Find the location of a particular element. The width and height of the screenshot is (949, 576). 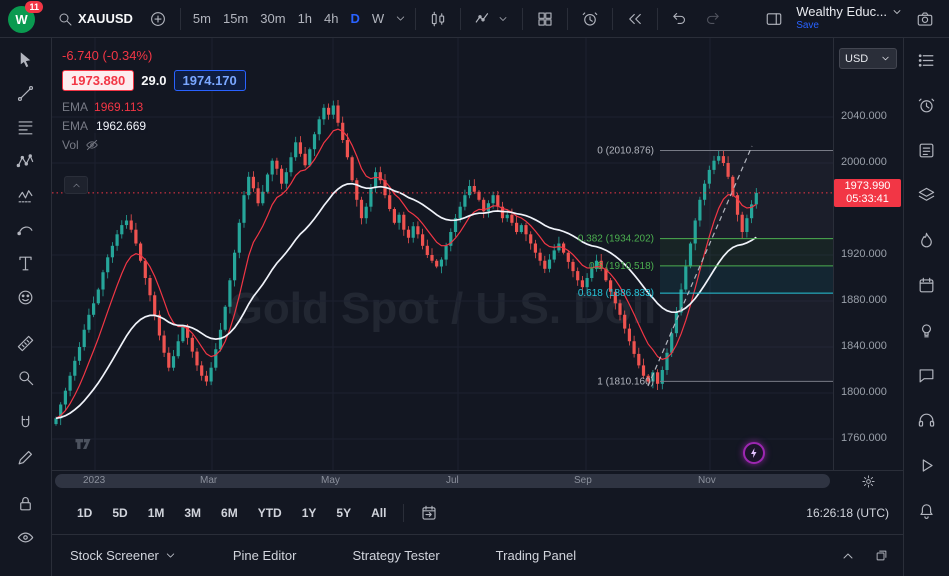

price-tick-1840: 1840.000 is located at coordinates (864, 346).